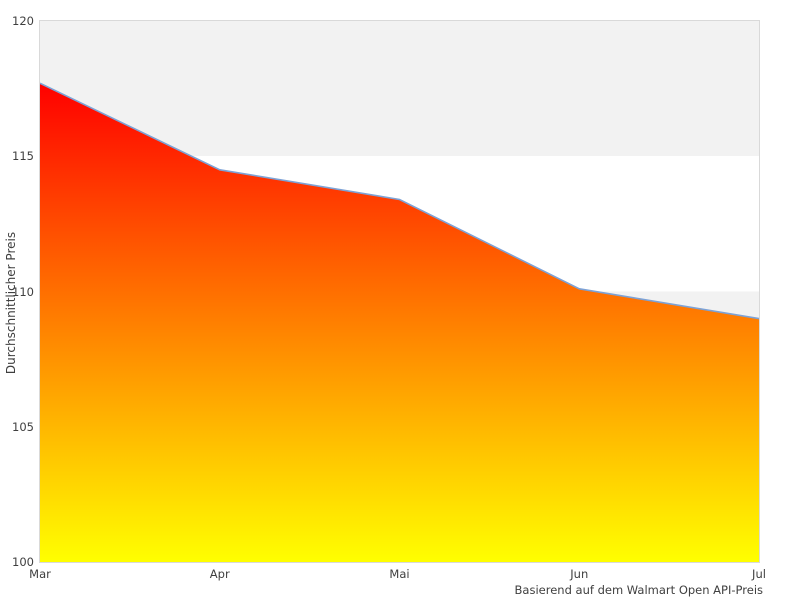 This screenshot has height=600, width=800. I want to click on x-tick-label: Mar, so click(40, 574).